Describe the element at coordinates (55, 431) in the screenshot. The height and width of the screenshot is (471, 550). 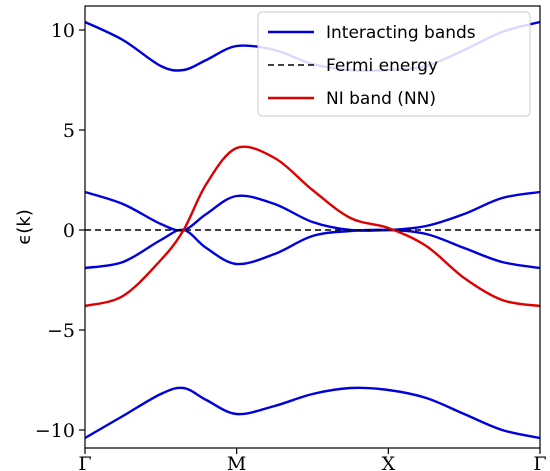
I see `y-tick-label: −10` at that location.